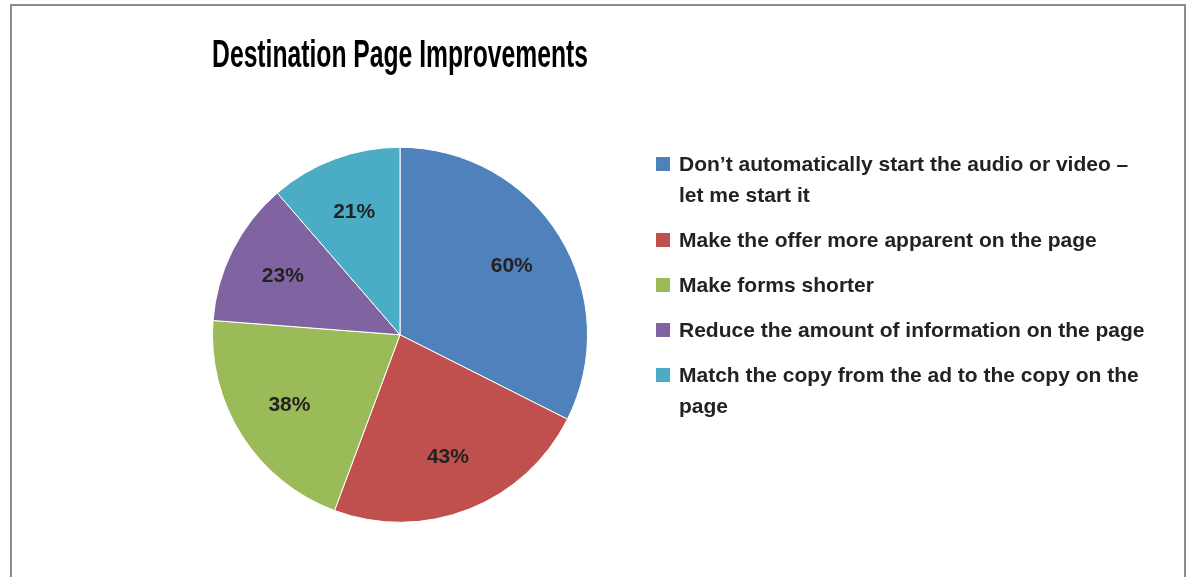 The image size is (1187, 577). I want to click on data-label: 21%, so click(354, 210).